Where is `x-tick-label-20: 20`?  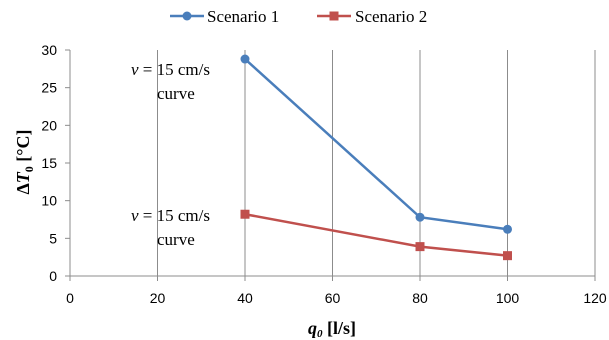
x-tick-label-20: 20 is located at coordinates (158, 298).